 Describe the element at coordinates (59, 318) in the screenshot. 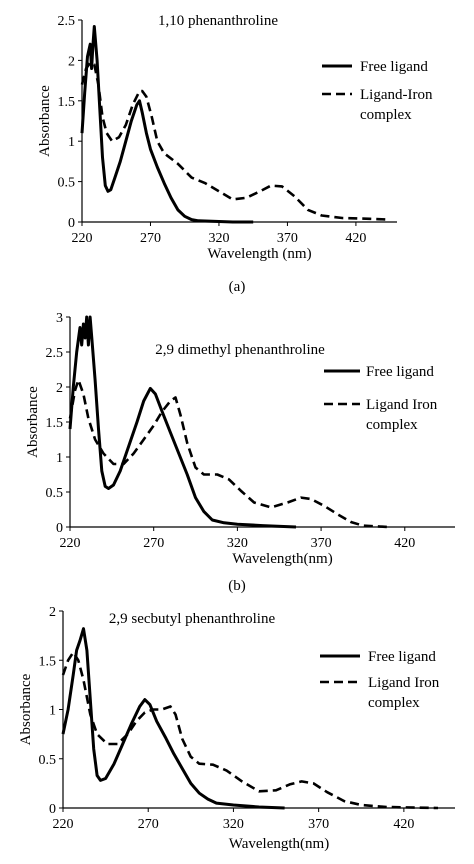

I see `y-tick-label: 3` at that location.